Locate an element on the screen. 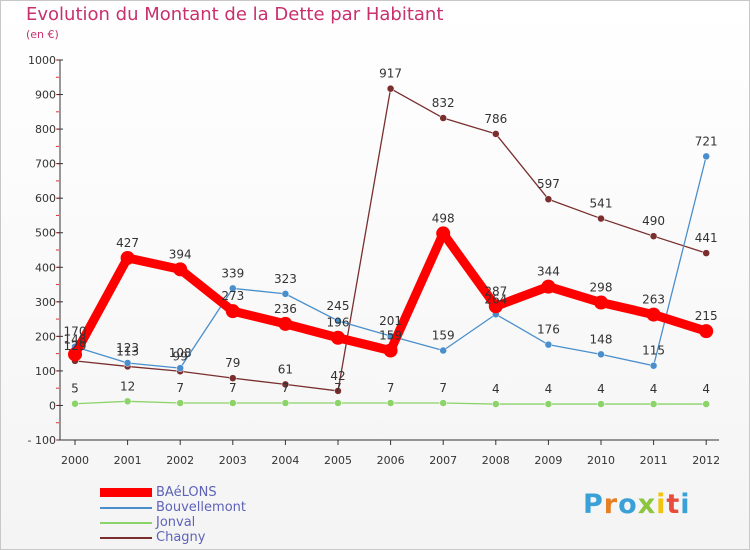  data-label: 490 is located at coordinates (653, 221).